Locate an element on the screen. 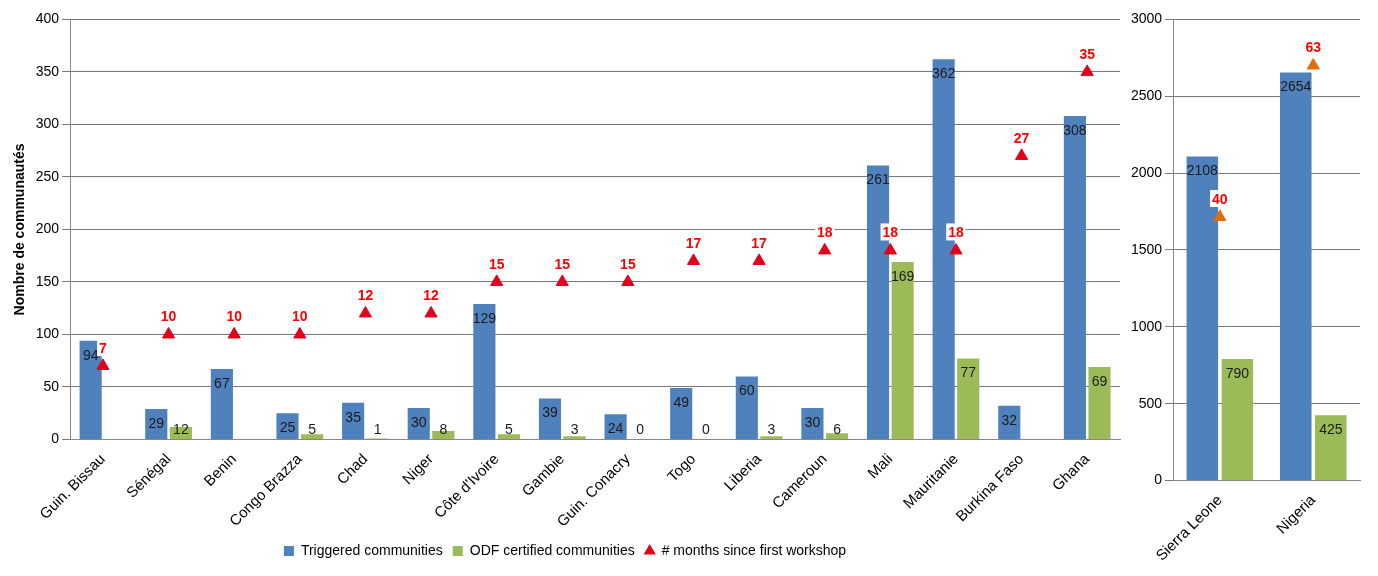 The height and width of the screenshot is (576, 1378). legend-label: Triggered communities is located at coordinates (371, 549).